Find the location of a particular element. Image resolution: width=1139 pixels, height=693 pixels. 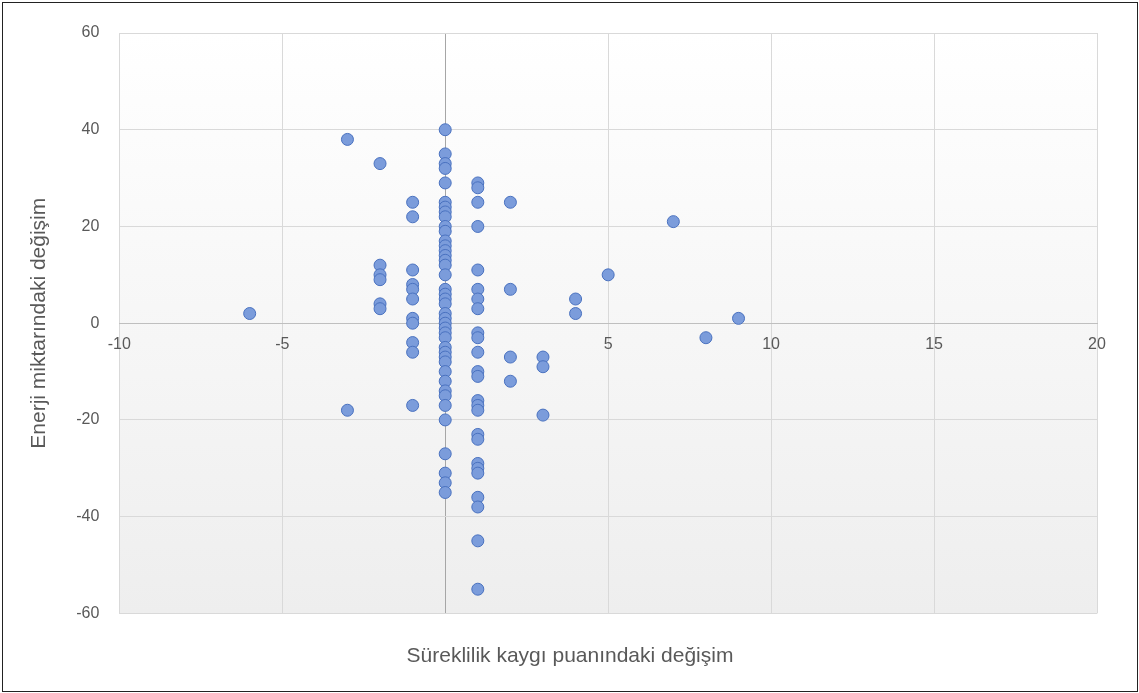

y-tick-label: -20 is located at coordinates (88, 419).